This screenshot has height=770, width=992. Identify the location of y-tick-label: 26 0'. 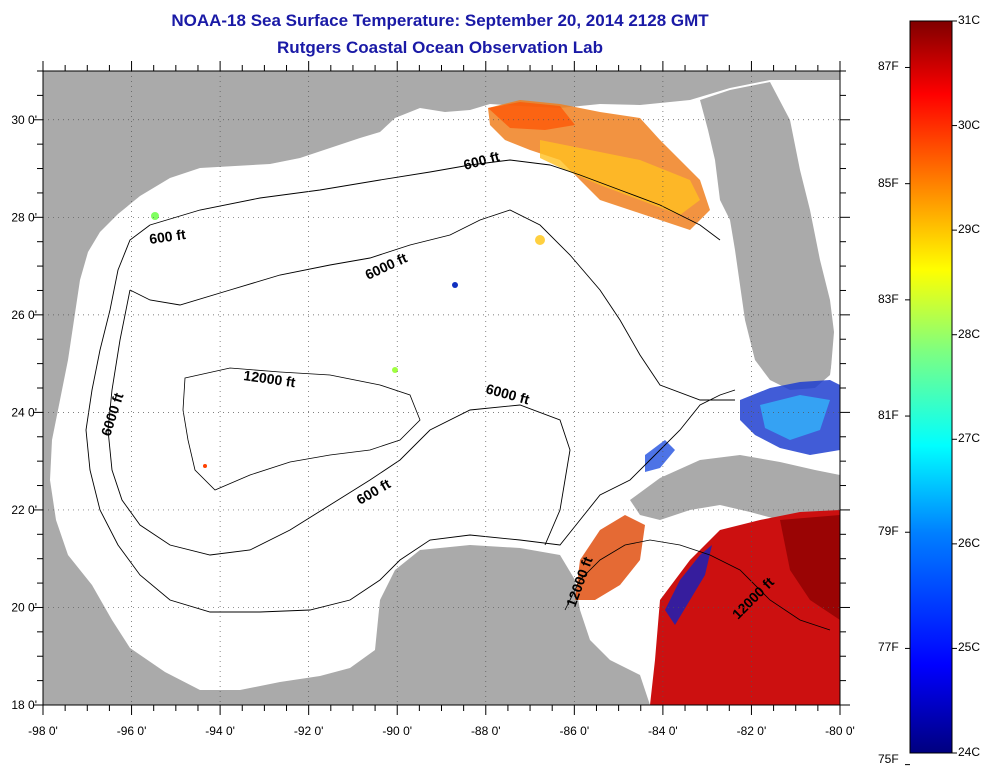
(24, 315).